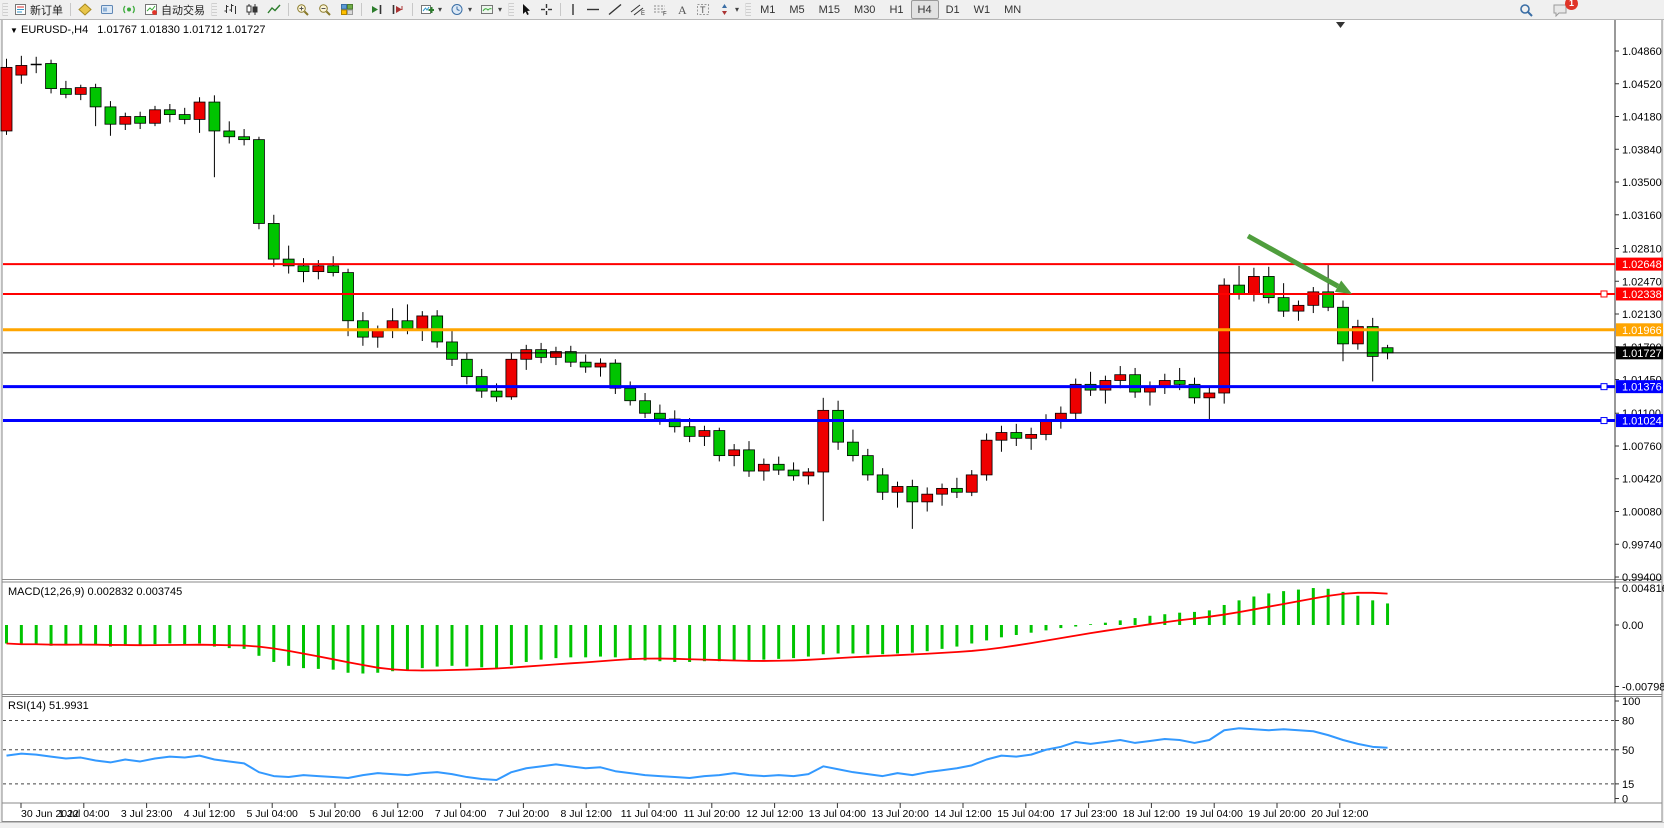  I want to click on trend-arrow-annotation, so click(1293, 261).